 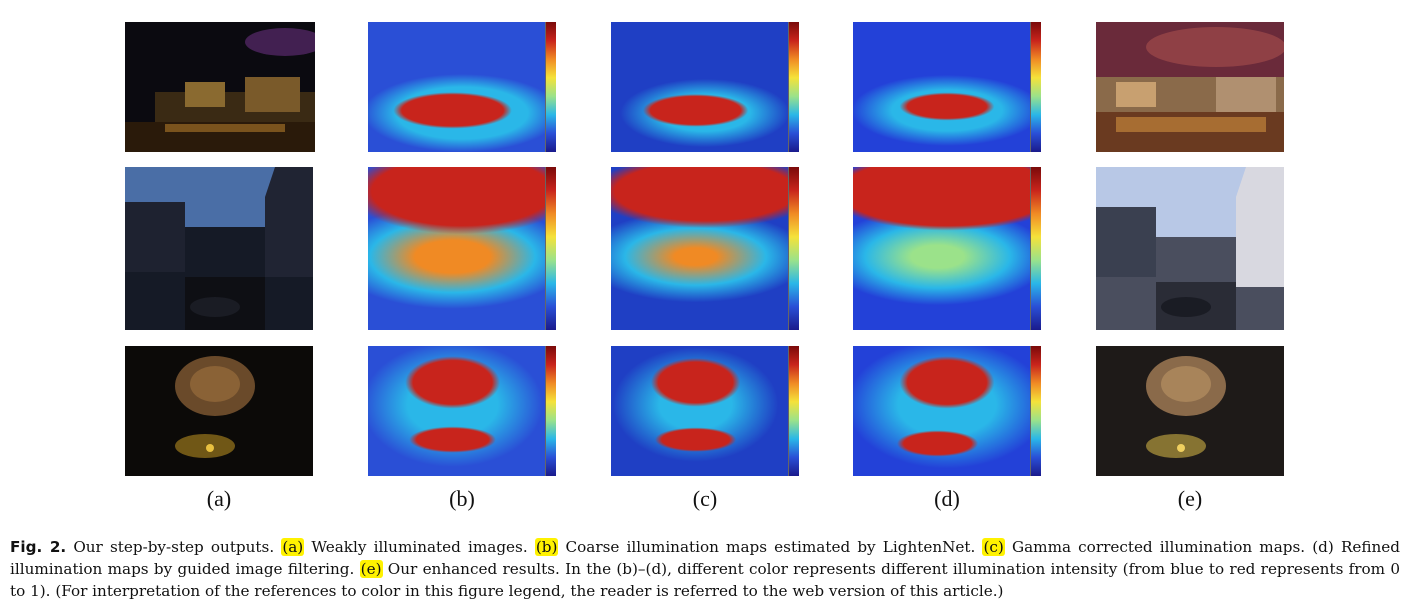 I want to click on map-c-row2, so click(x=705, y=248).